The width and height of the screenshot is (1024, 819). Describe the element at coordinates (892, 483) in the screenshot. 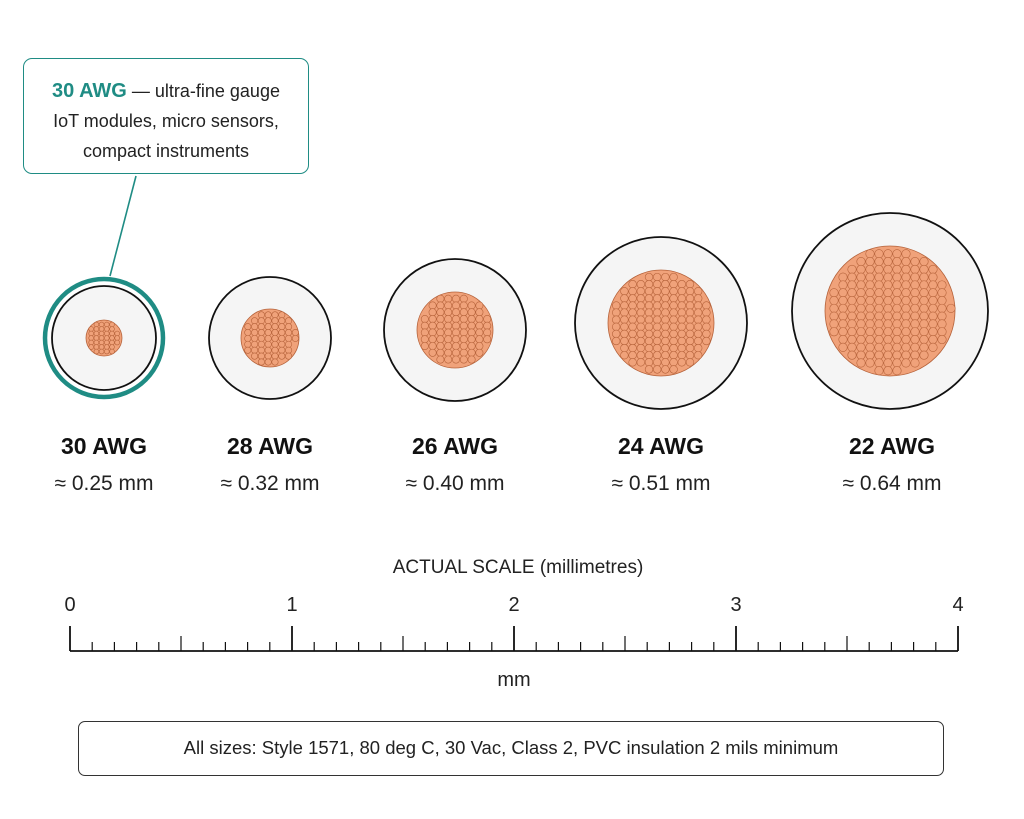

I see `gauge-diameter-22awg: ≈ 0.64 mm` at that location.